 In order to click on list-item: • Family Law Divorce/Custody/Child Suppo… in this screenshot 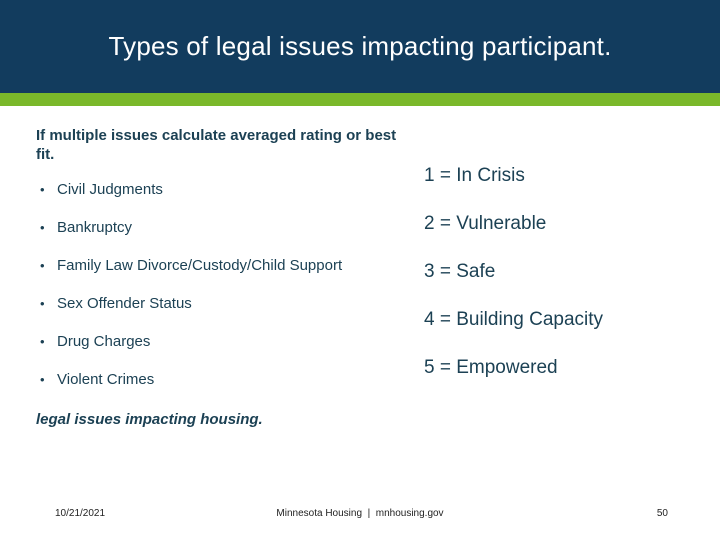, I will do `click(230, 265)`.